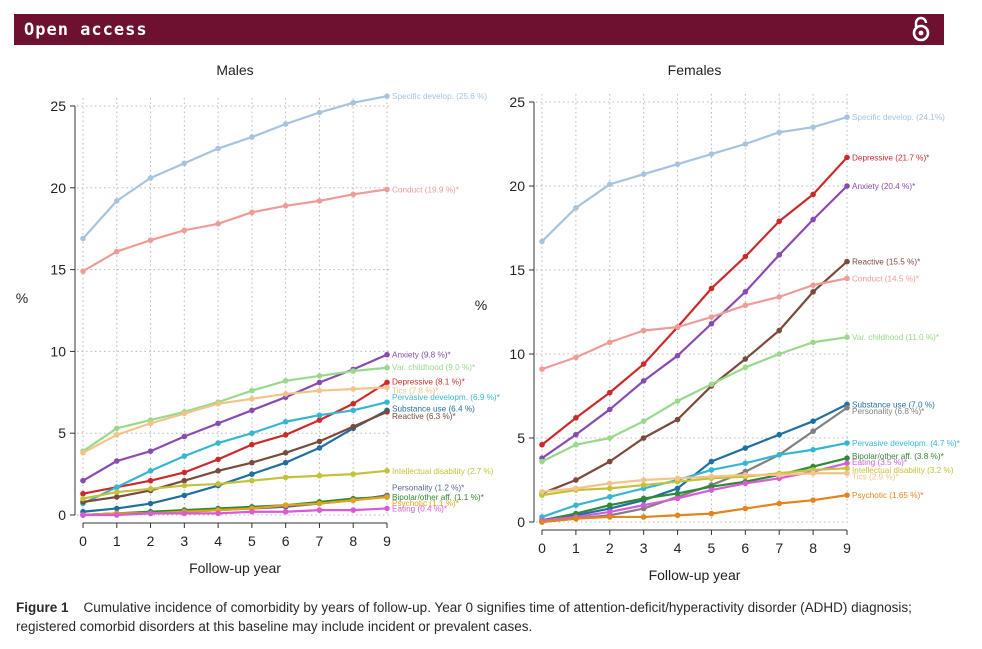 The width and height of the screenshot is (982, 649). Describe the element at coordinates (235, 568) in the screenshot. I see `x-axis-label: Follow-up year` at that location.